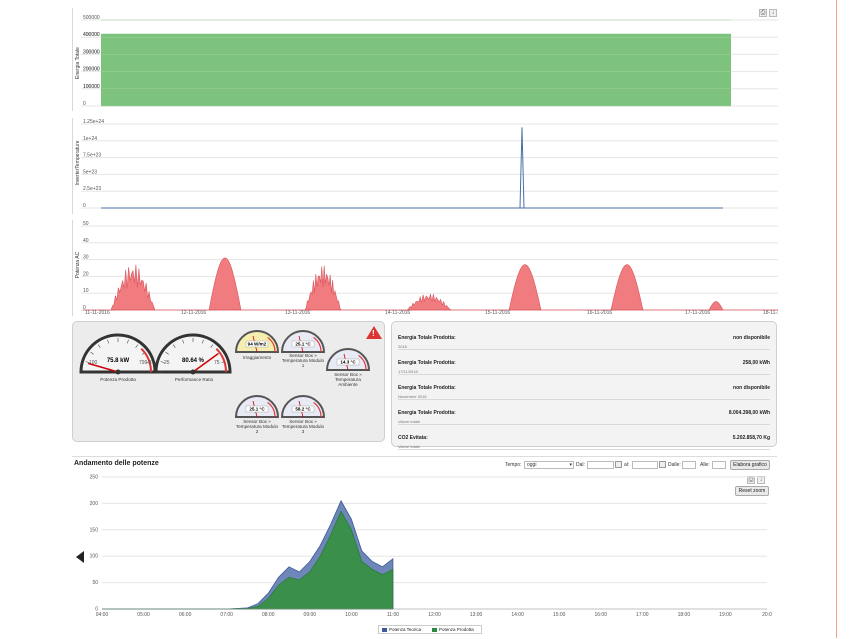 This screenshot has width=850, height=639. I want to click on energy-ytick: 300000, so click(91, 52).